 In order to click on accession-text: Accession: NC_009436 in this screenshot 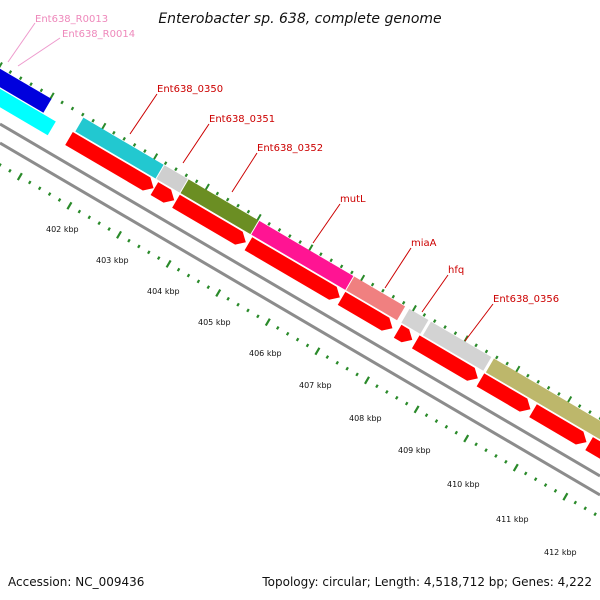, I will do `click(76, 582)`.